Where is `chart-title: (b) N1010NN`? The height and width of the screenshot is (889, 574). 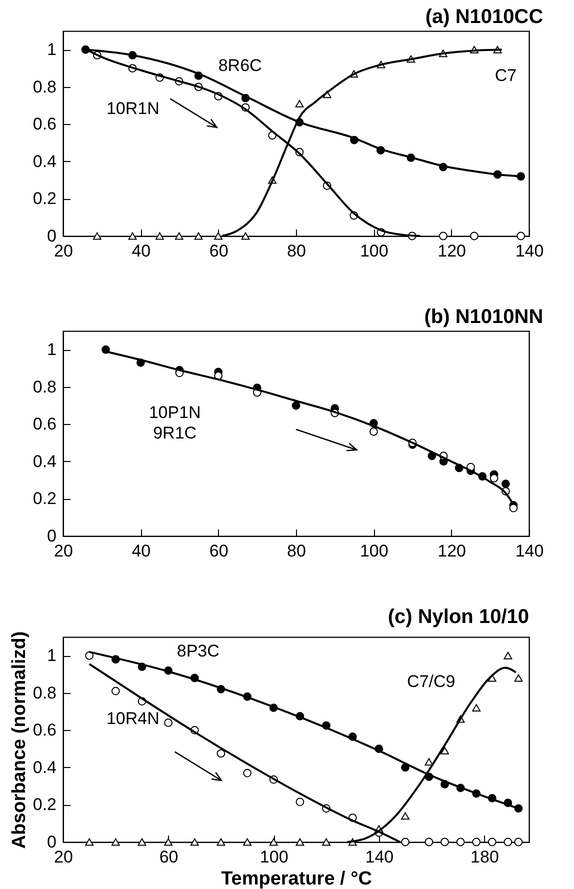 chart-title: (b) N1010NN is located at coordinates (484, 317).